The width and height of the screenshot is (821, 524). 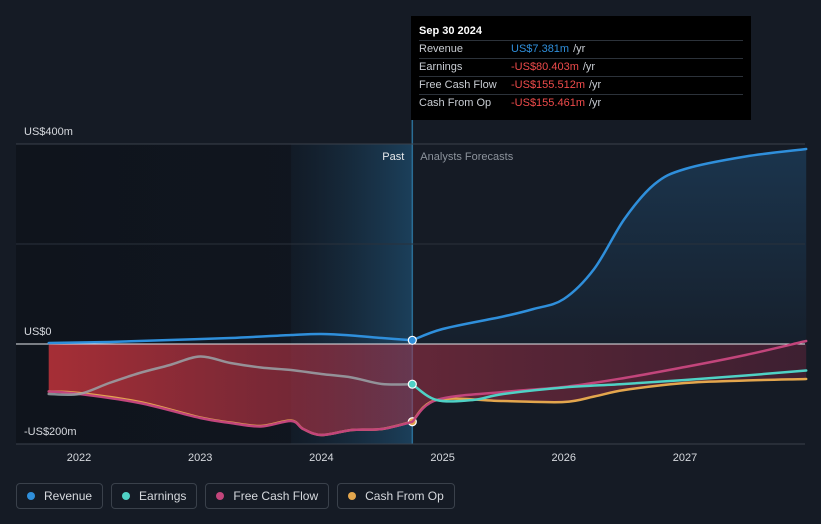 What do you see at coordinates (48, 132) in the screenshot?
I see `y-label-top: US$400m` at bounding box center [48, 132].